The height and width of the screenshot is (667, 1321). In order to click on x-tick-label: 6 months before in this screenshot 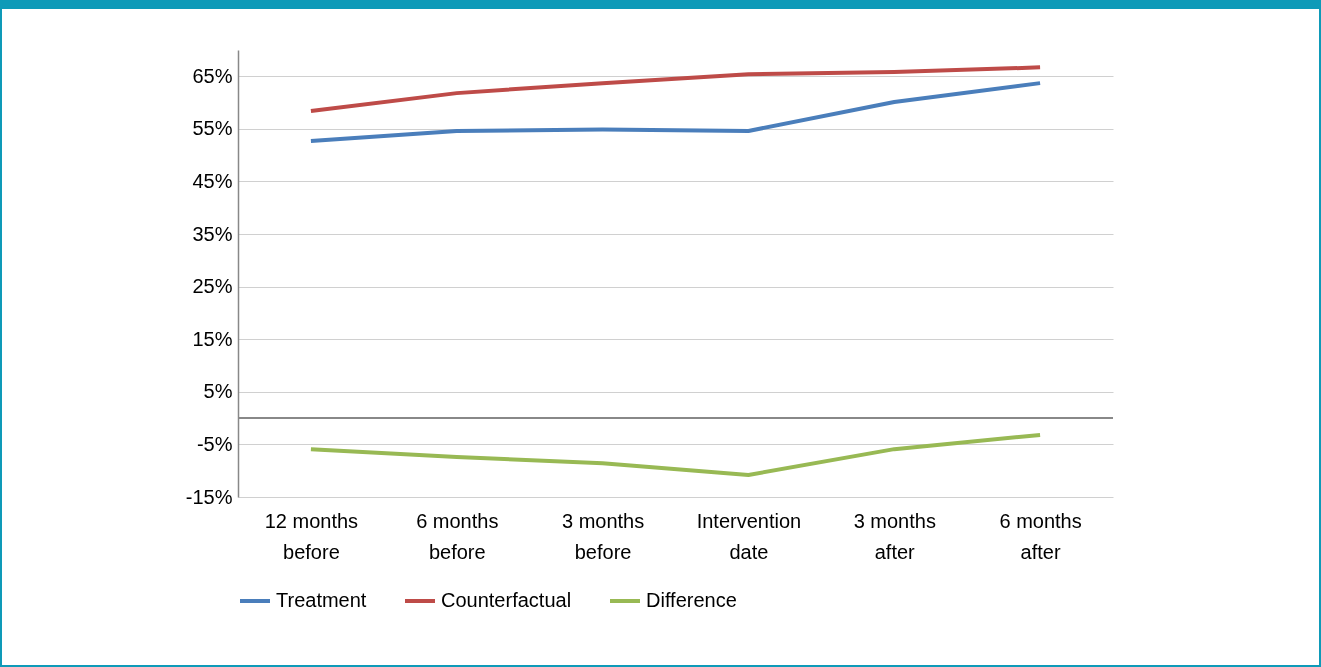, I will do `click(457, 536)`.